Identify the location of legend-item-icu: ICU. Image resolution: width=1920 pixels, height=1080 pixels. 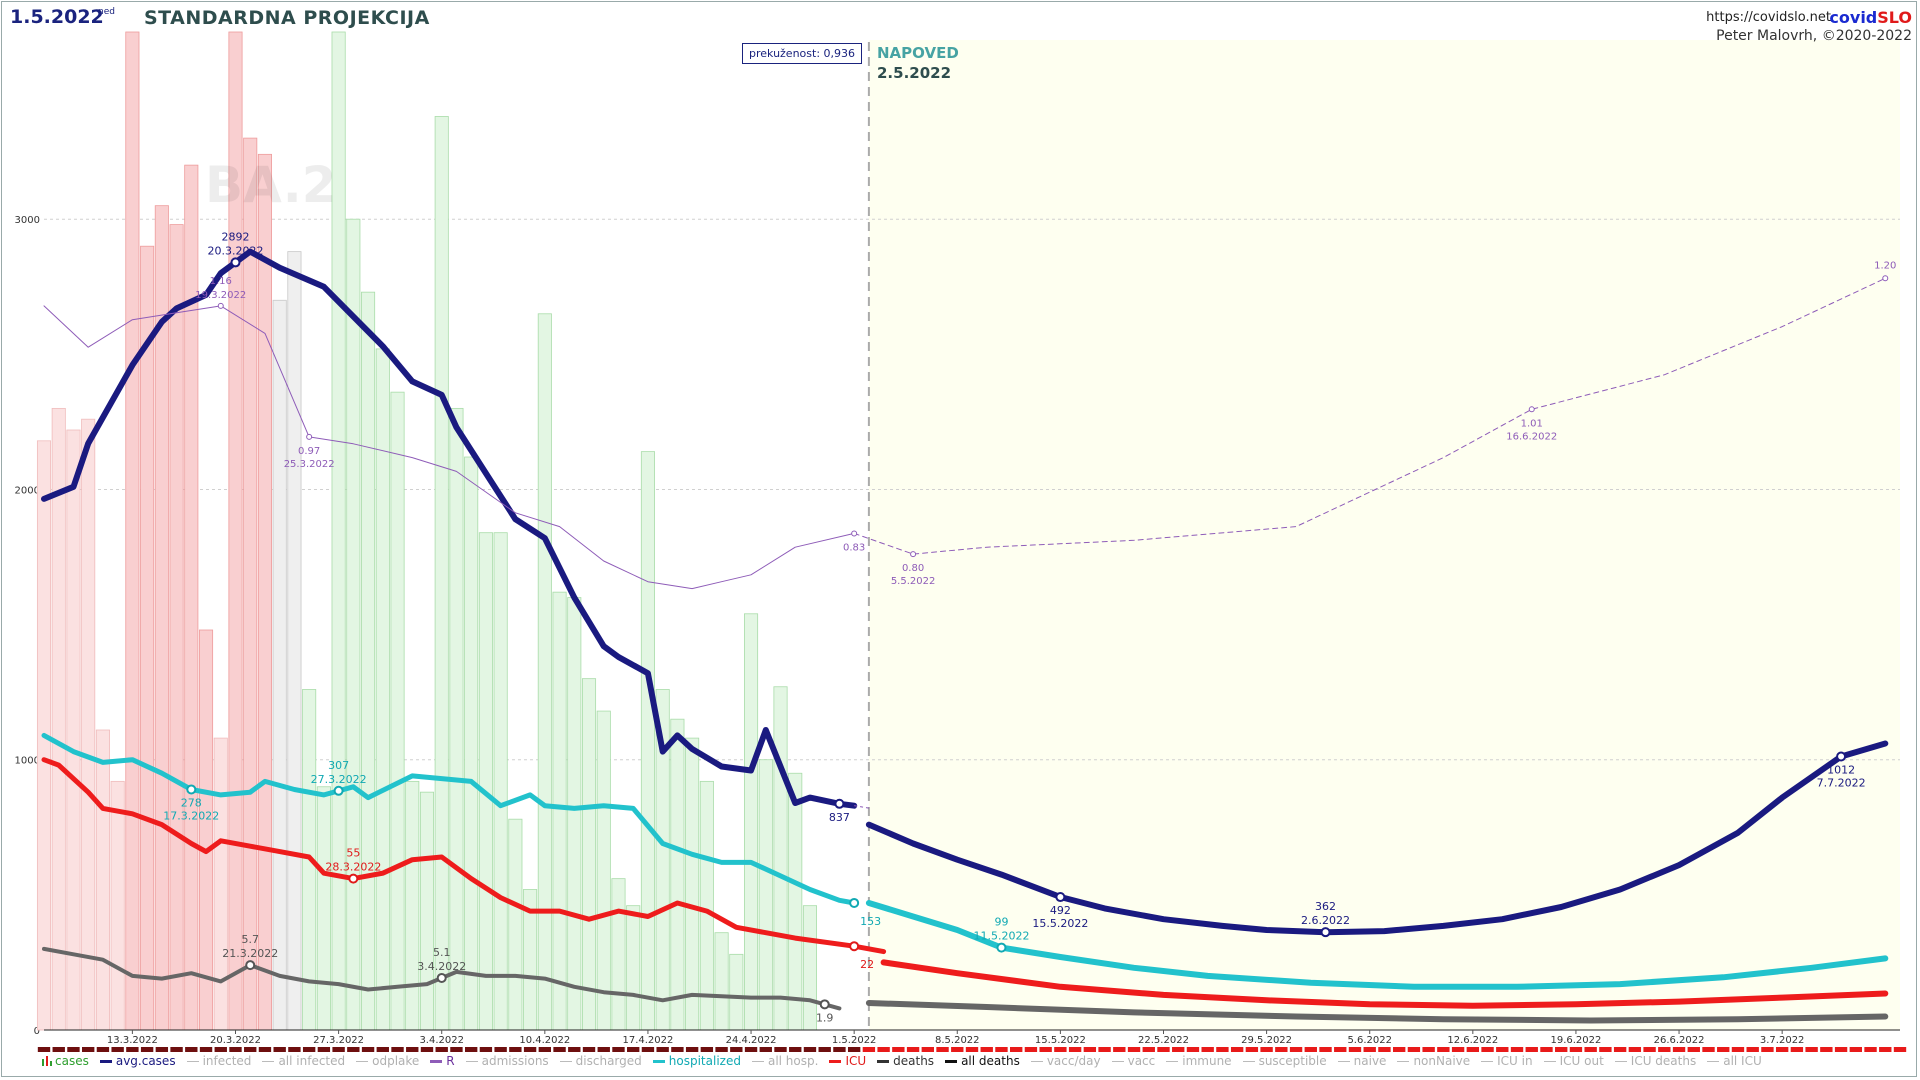
(847, 1061).